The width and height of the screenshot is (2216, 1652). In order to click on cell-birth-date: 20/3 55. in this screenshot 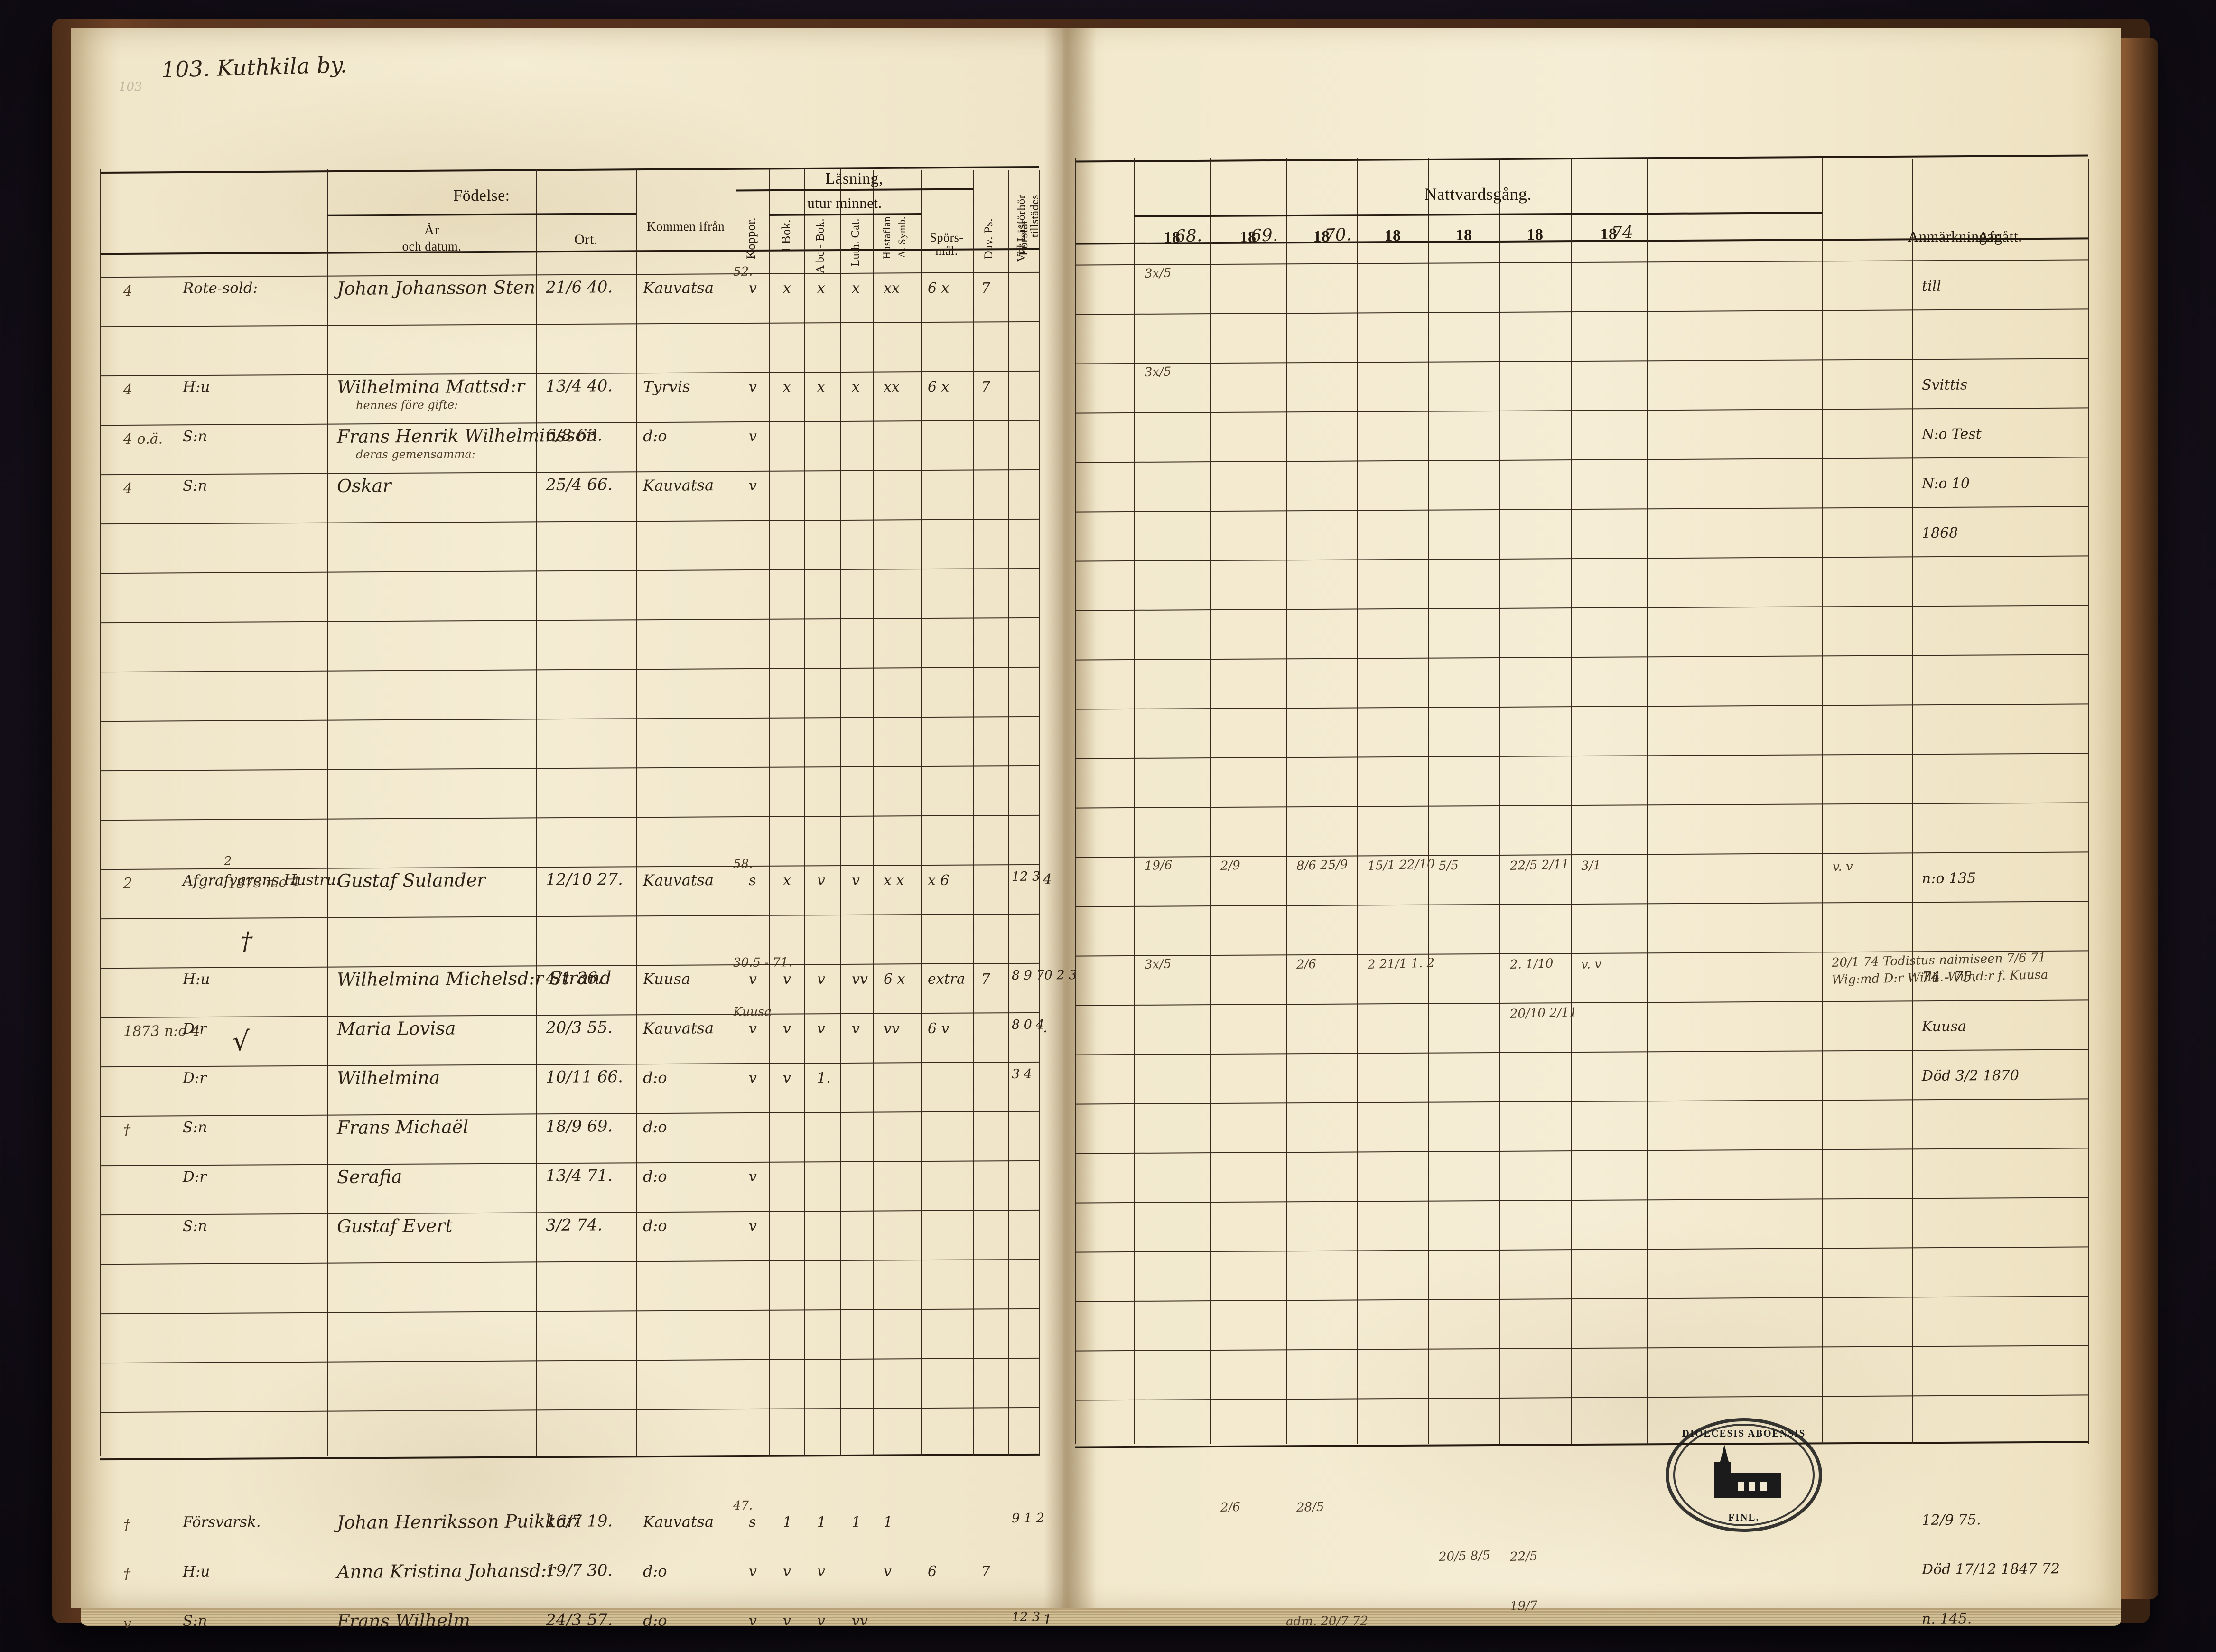, I will do `click(579, 1027)`.